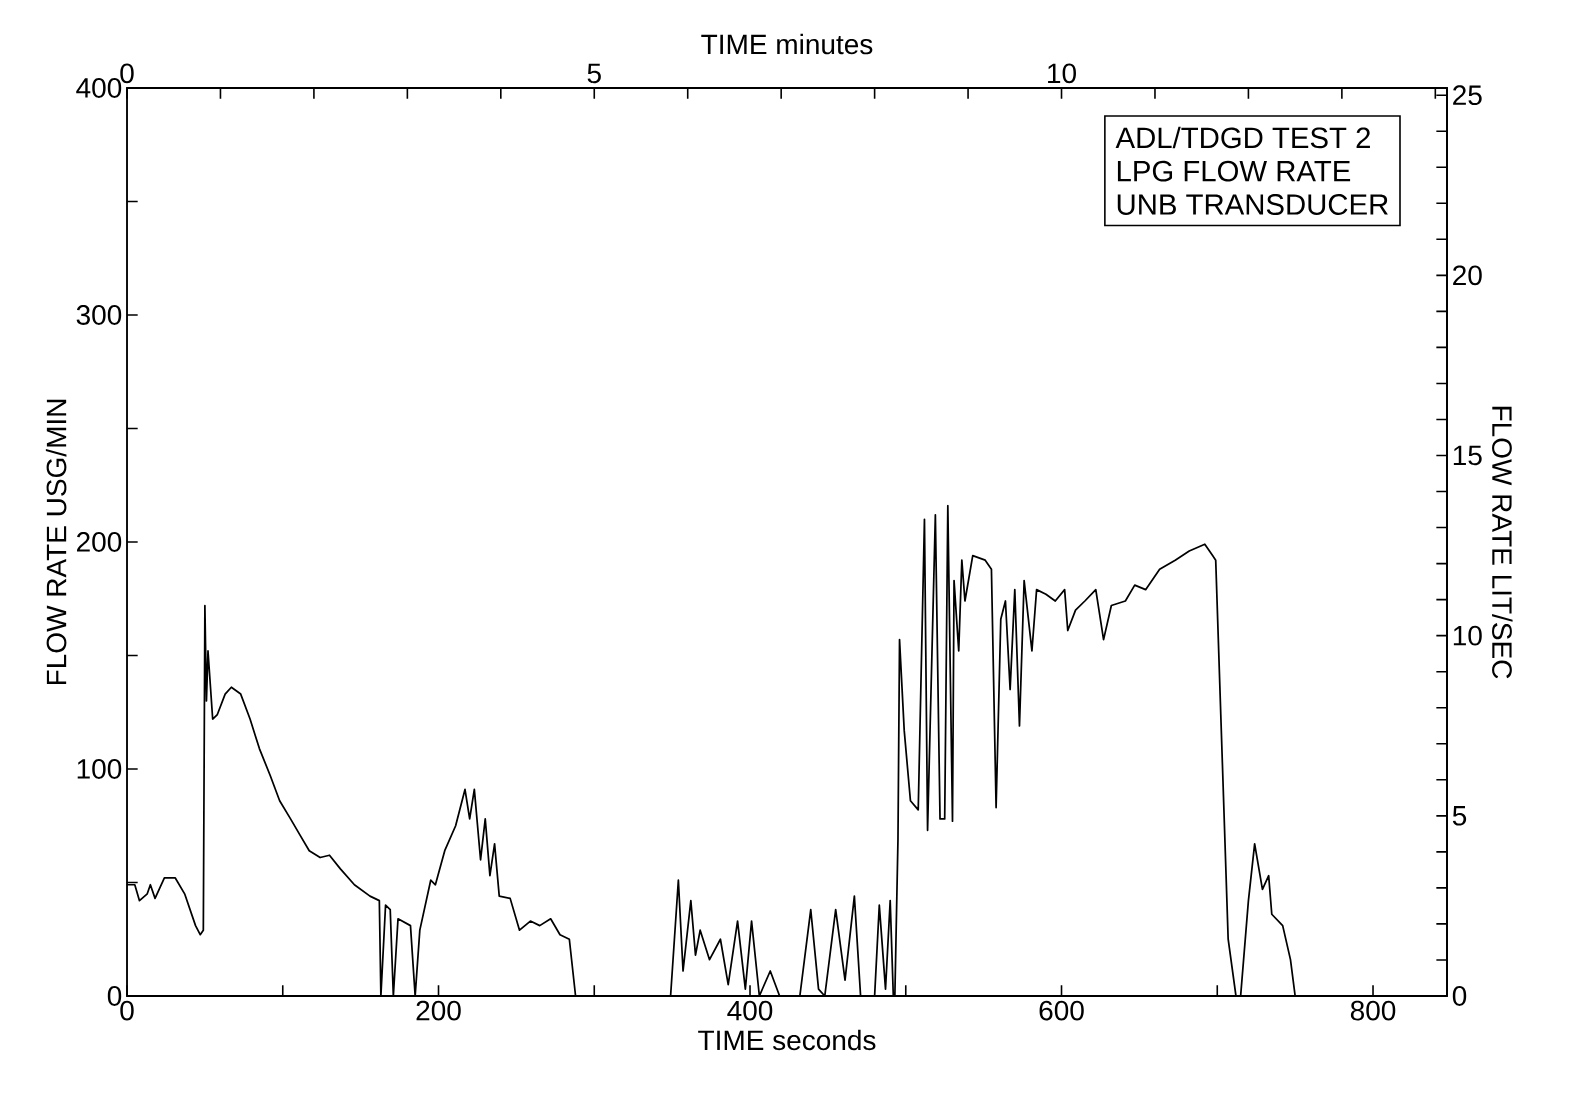  Describe the element at coordinates (594, 73) in the screenshot. I see `x2-tick-label: 5` at that location.